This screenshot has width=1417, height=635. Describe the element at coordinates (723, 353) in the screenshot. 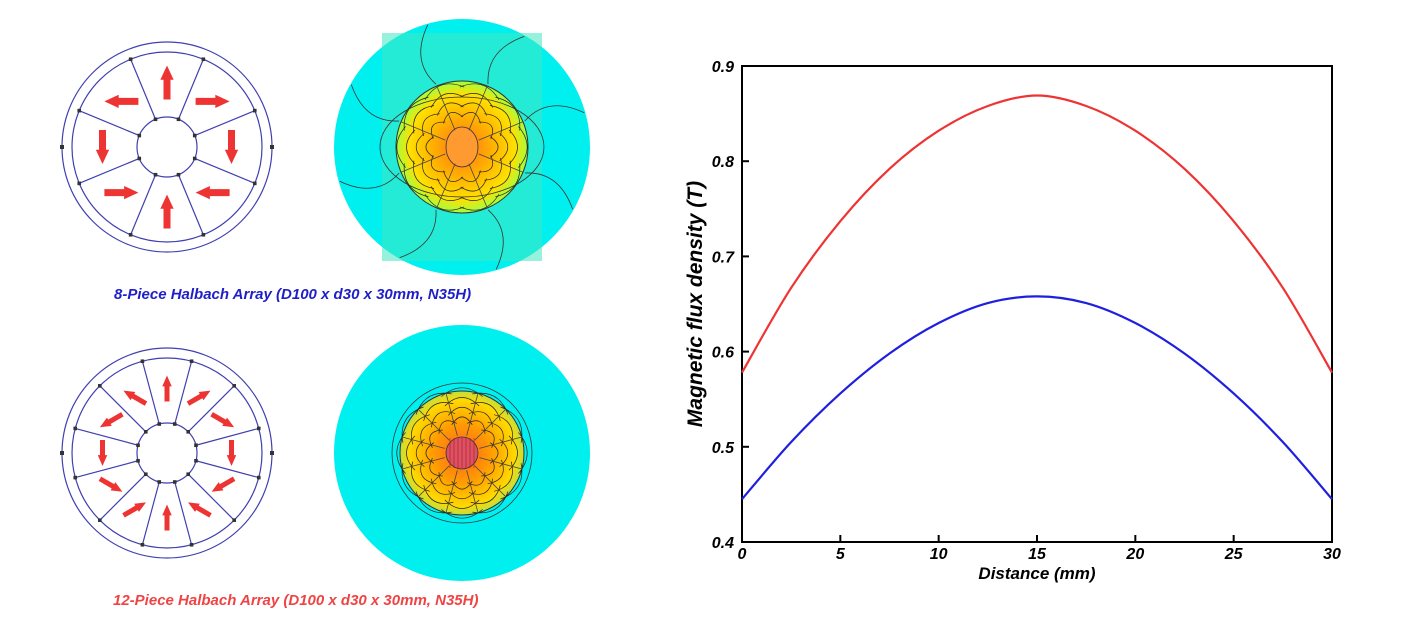

I see `y-tick-label: 0.6` at that location.